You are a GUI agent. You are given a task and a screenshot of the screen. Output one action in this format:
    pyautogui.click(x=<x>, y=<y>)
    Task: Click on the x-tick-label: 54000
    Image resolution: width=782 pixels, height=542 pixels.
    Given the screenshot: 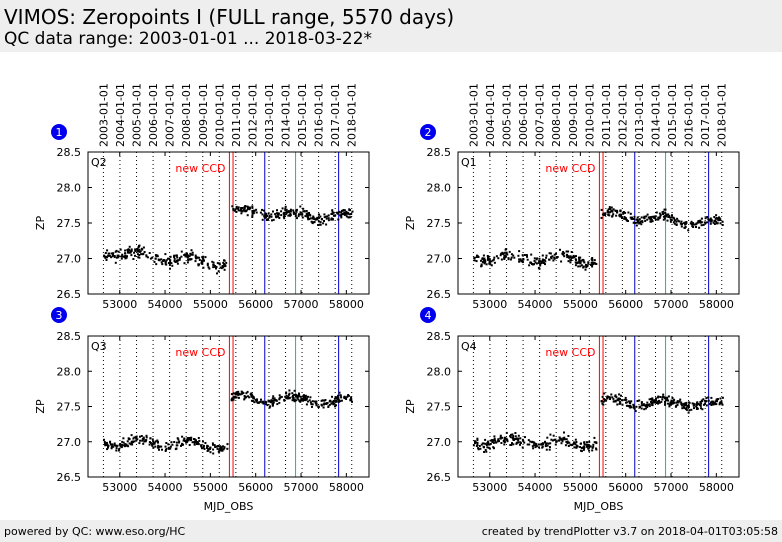 What is the action you would take?
    pyautogui.click(x=165, y=304)
    